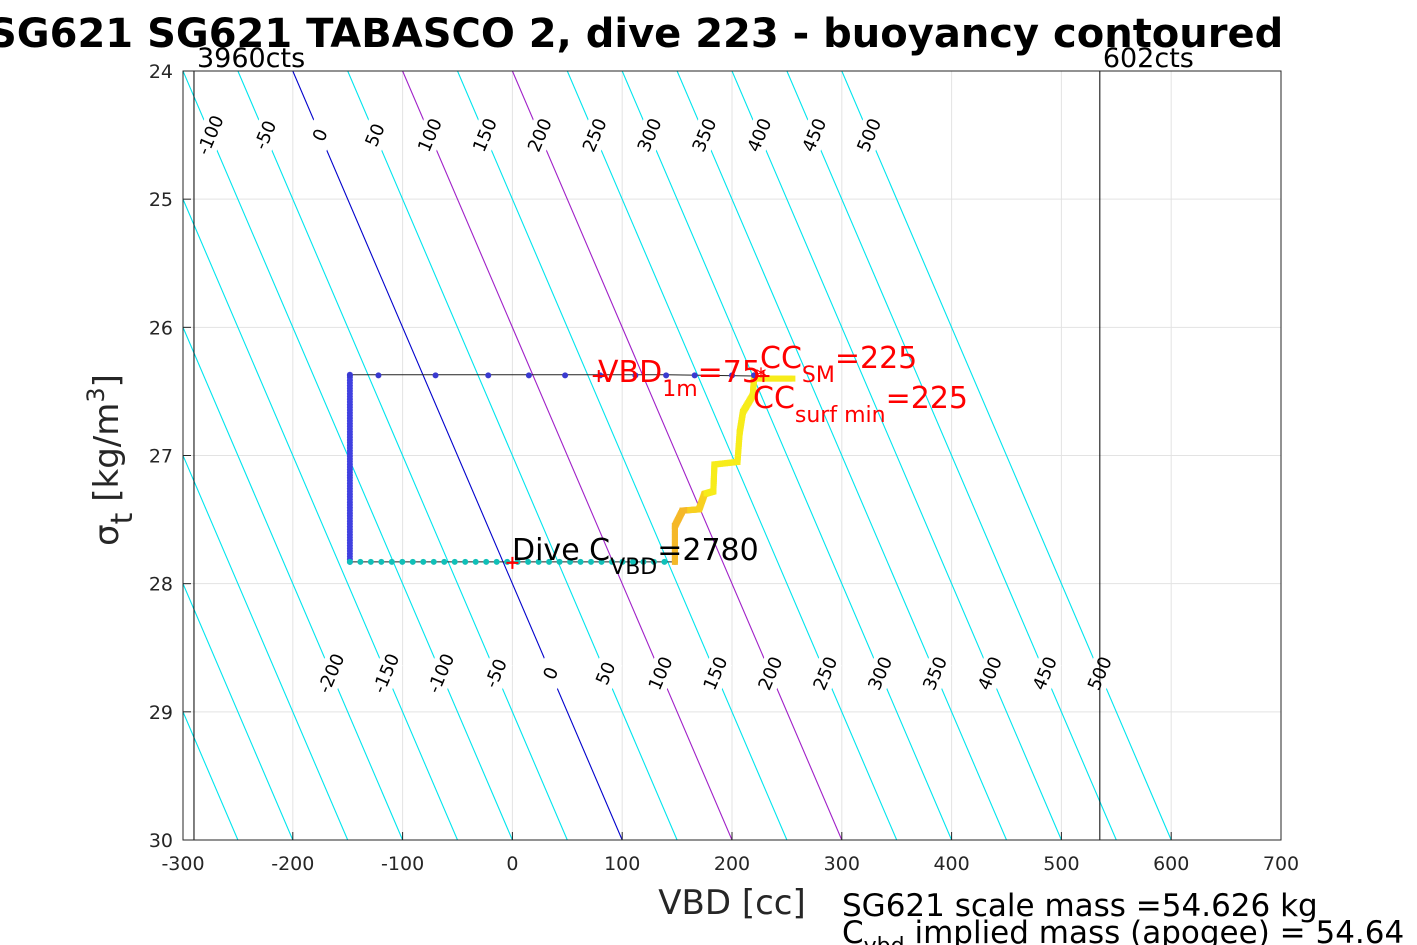 The width and height of the screenshot is (1417, 945). Describe the element at coordinates (1080, 906) in the screenshot. I see `scale-mass-text: SG621 scale mass =54.626 kg` at that location.